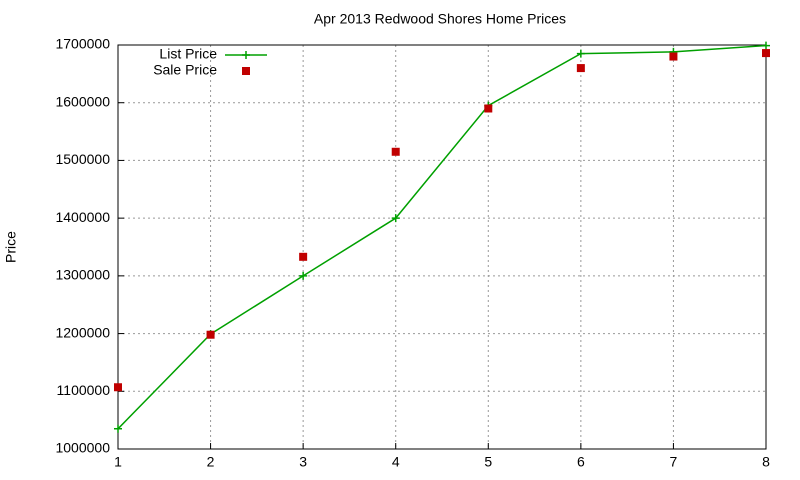 This screenshot has width=800, height=480. What do you see at coordinates (84, 390) in the screenshot?
I see `y-tick-label: 1100000` at bounding box center [84, 390].